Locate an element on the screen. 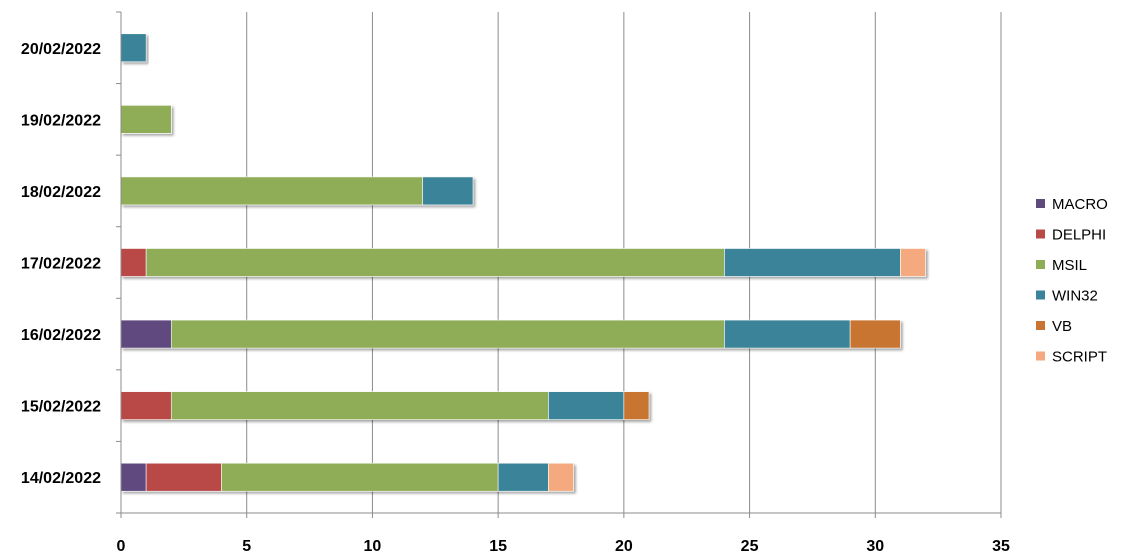  category-label: 17/02/2022 is located at coordinates (61, 264).